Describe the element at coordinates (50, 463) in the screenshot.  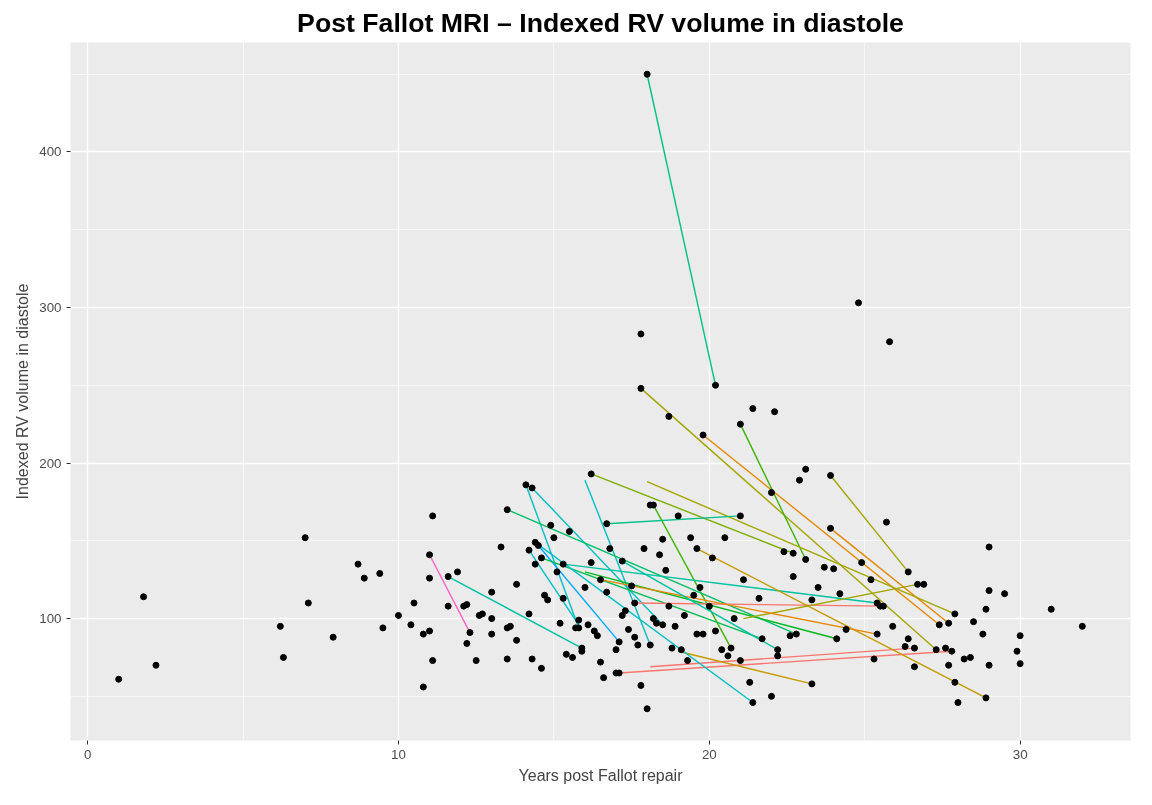
I see `y-tick-label: 200` at that location.